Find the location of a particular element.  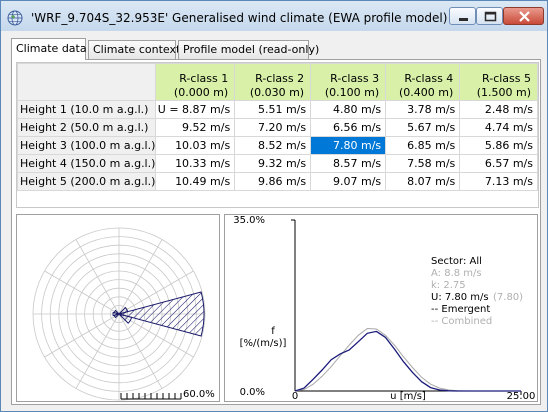

column-header: R-class 2 (0.030 m) is located at coordinates (273, 82).